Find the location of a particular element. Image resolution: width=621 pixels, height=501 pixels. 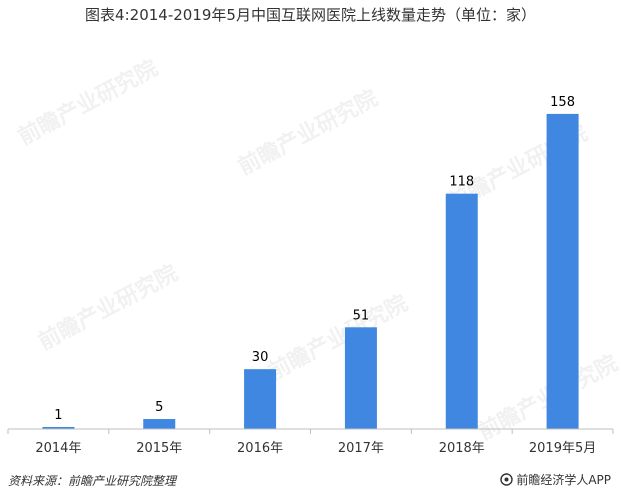

x-tick-label-1: 2014年 is located at coordinates (58, 448).